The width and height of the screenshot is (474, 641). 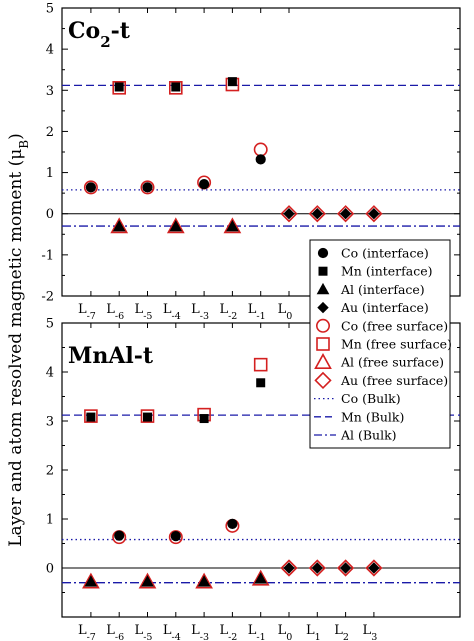 I want to click on legend-label: Al (free surface), so click(x=392, y=362).